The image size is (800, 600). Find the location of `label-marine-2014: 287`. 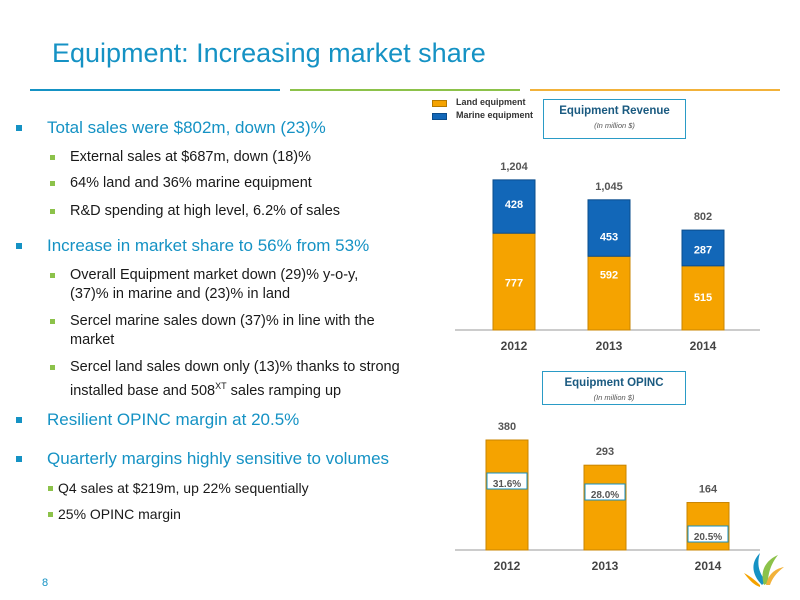

label-marine-2014: 287 is located at coordinates (703, 251).